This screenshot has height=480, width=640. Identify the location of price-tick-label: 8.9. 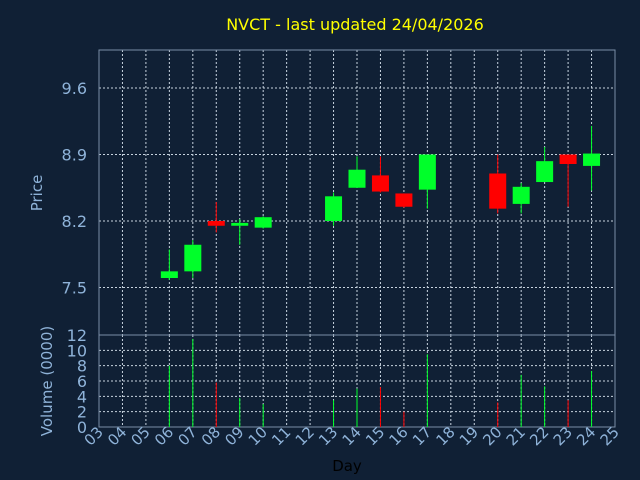
(74, 155).